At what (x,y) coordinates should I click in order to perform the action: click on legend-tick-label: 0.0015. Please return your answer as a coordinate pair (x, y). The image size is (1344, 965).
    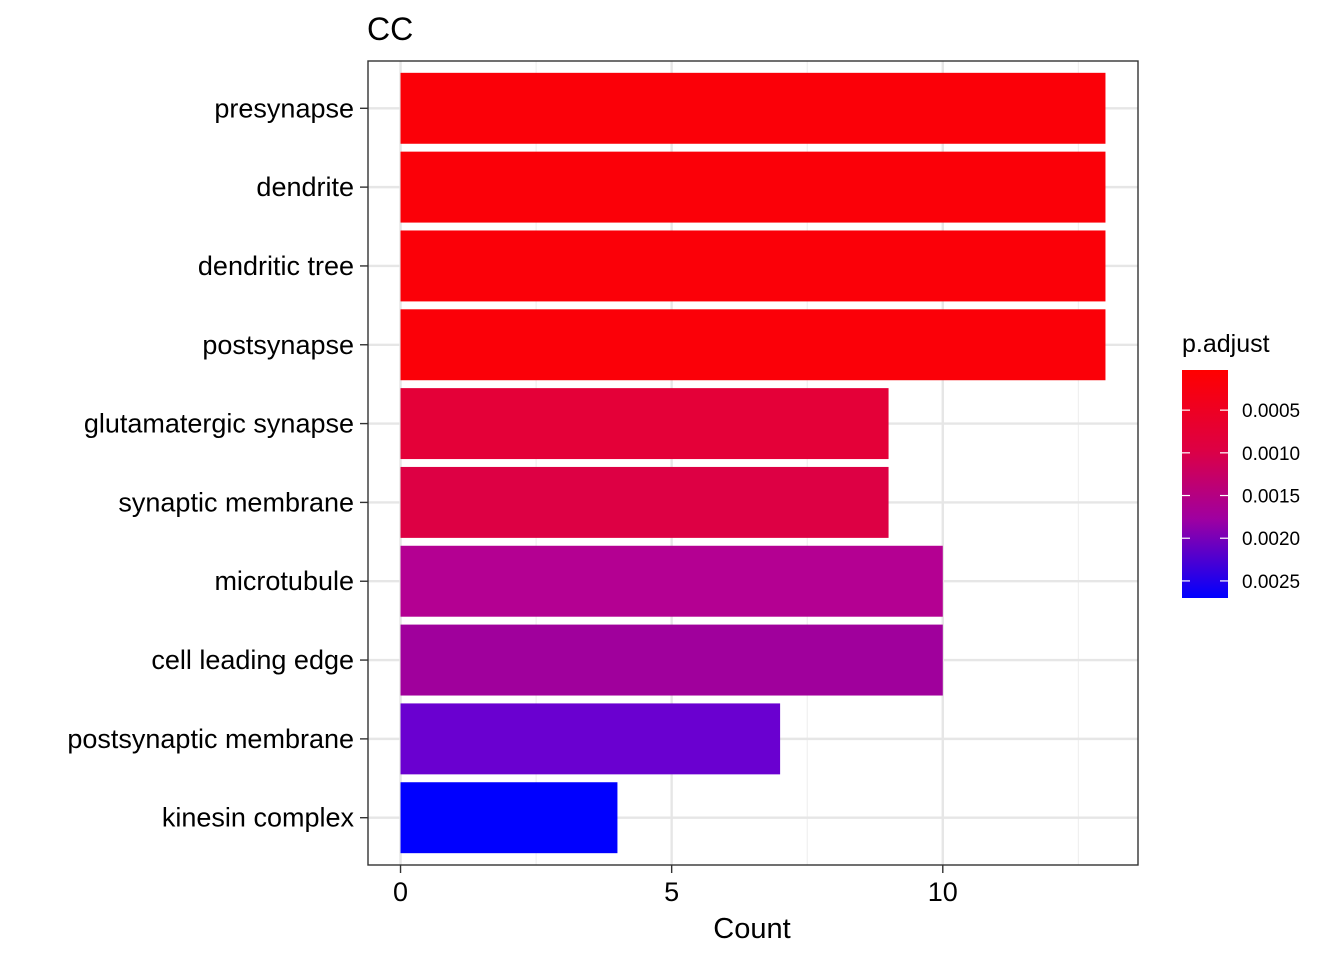
    Looking at the image, I should click on (1271, 497).